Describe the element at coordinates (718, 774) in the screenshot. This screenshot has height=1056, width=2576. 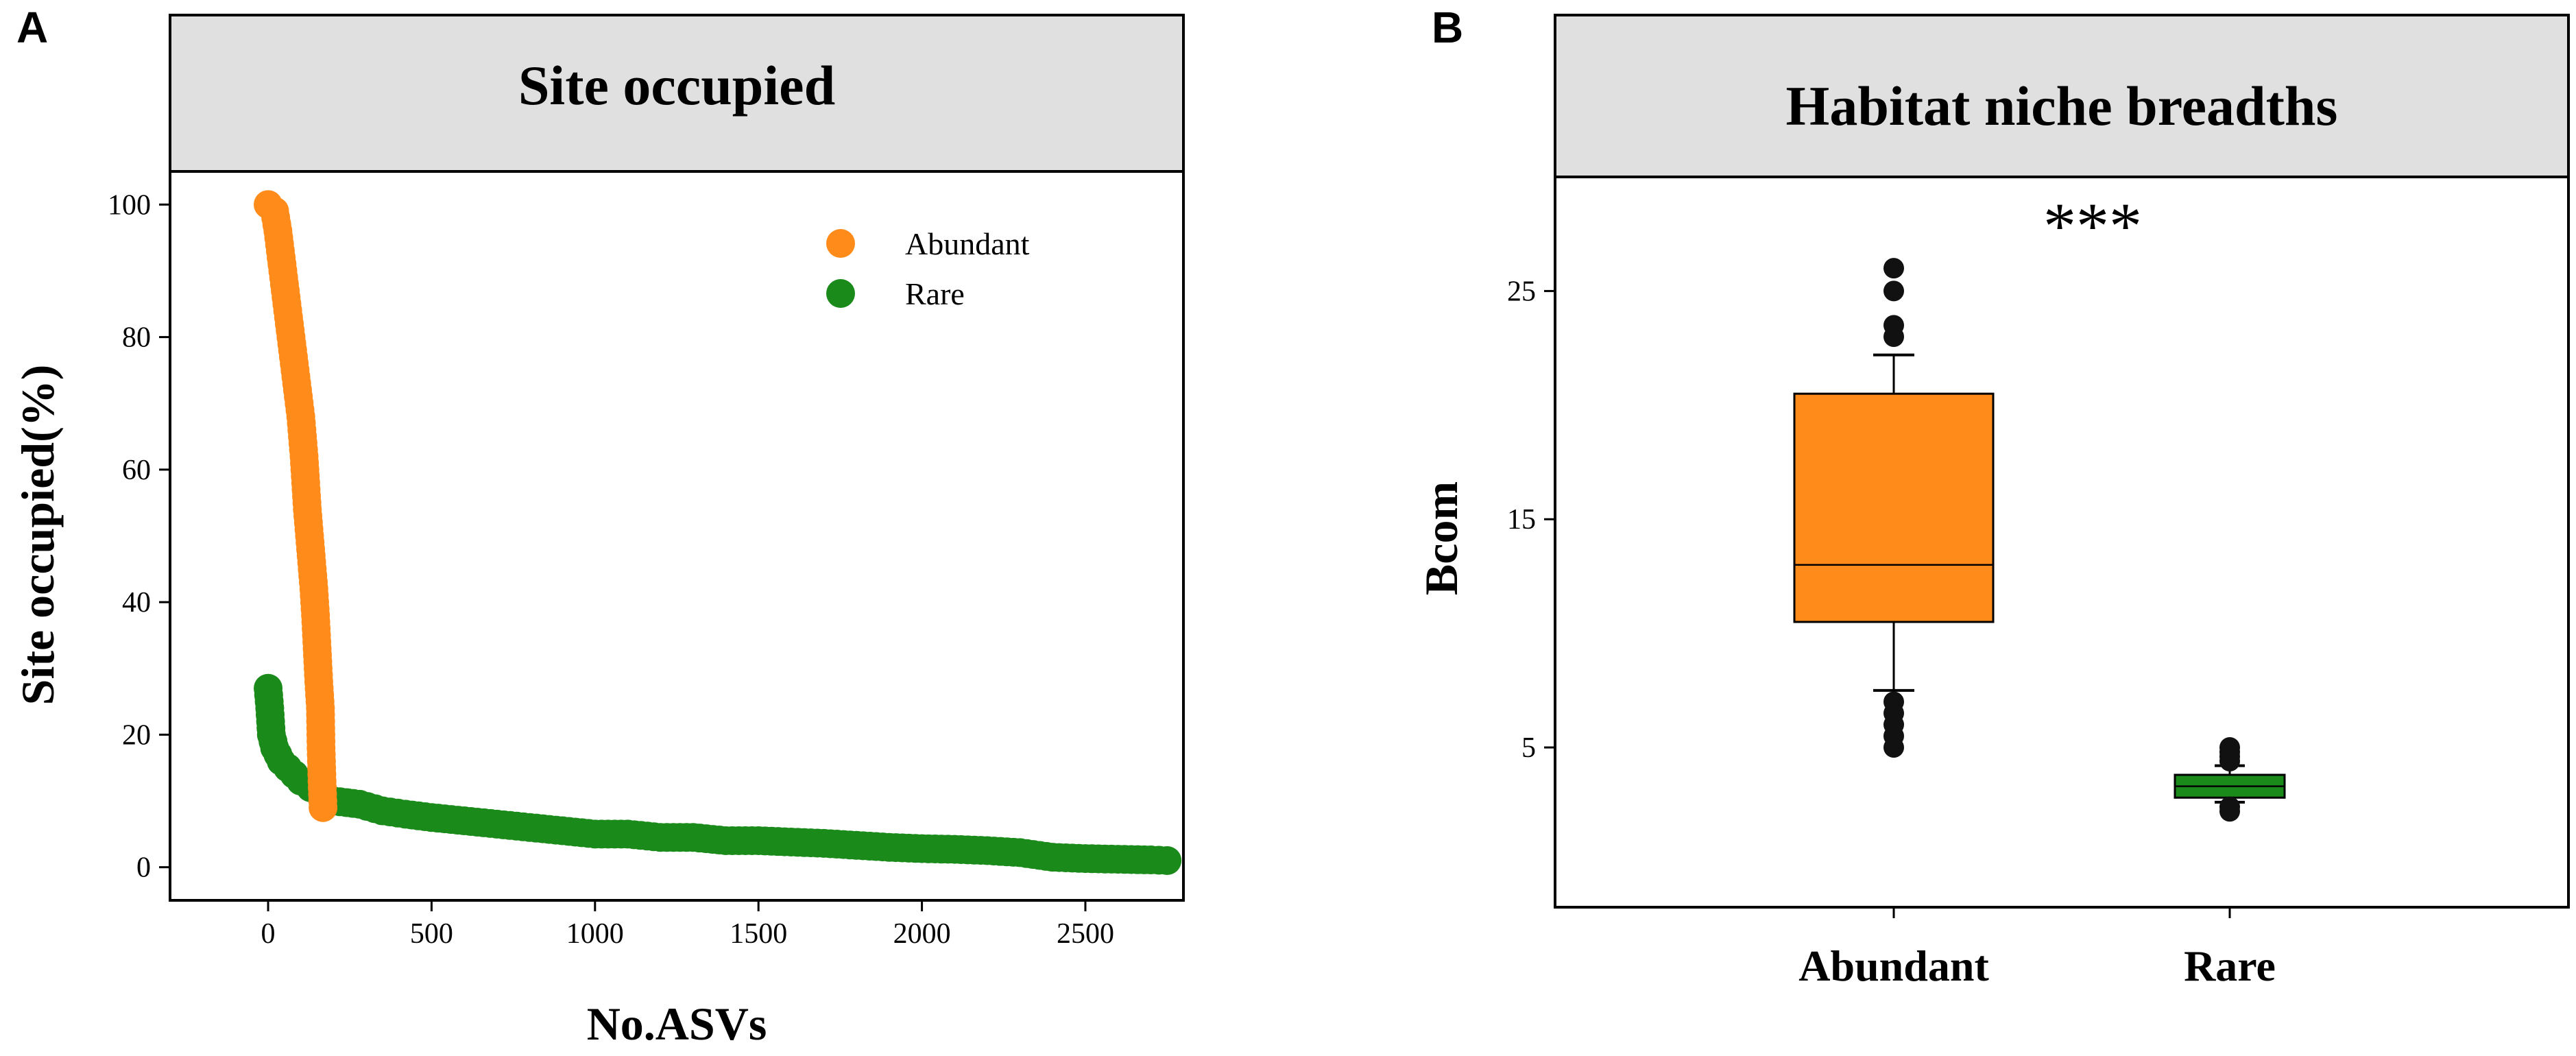
I see `series-rare` at that location.